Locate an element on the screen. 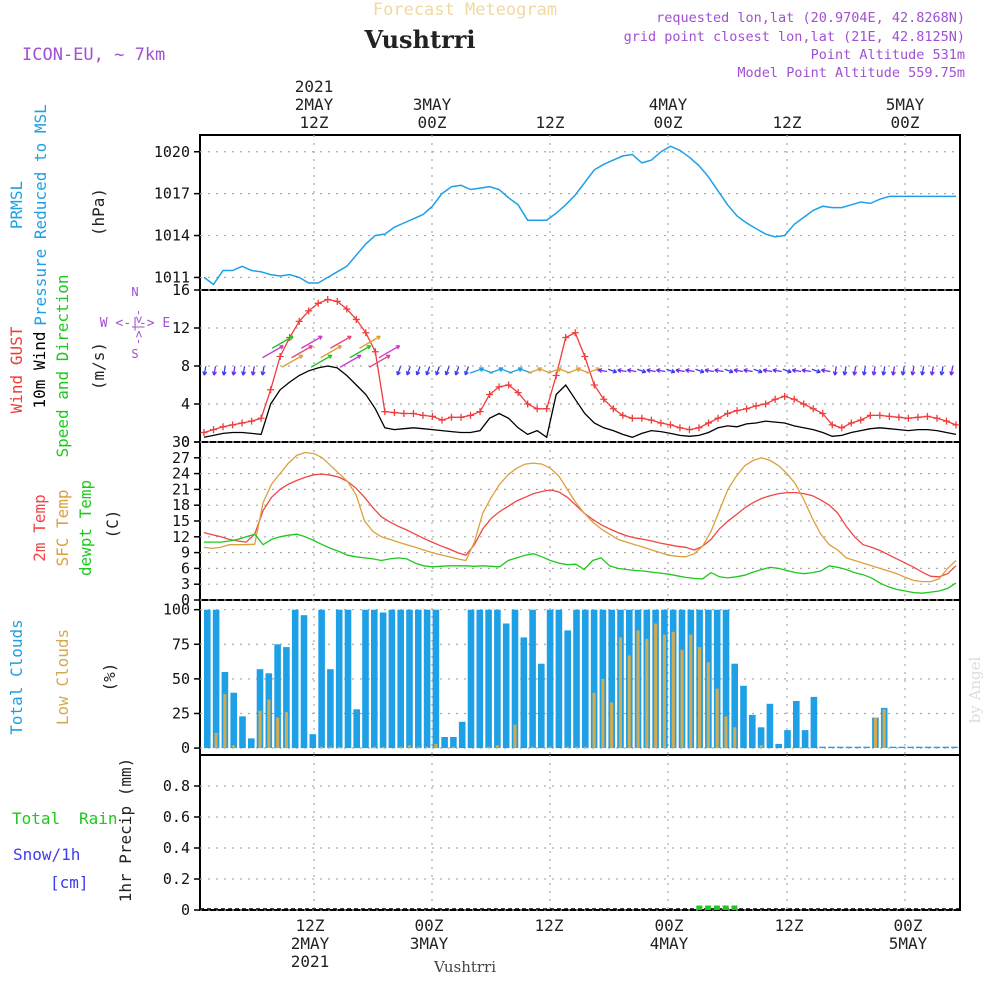 The width and height of the screenshot is (1000, 1000). bottom-tick-f-hour: 00Z is located at coordinates (908, 925).